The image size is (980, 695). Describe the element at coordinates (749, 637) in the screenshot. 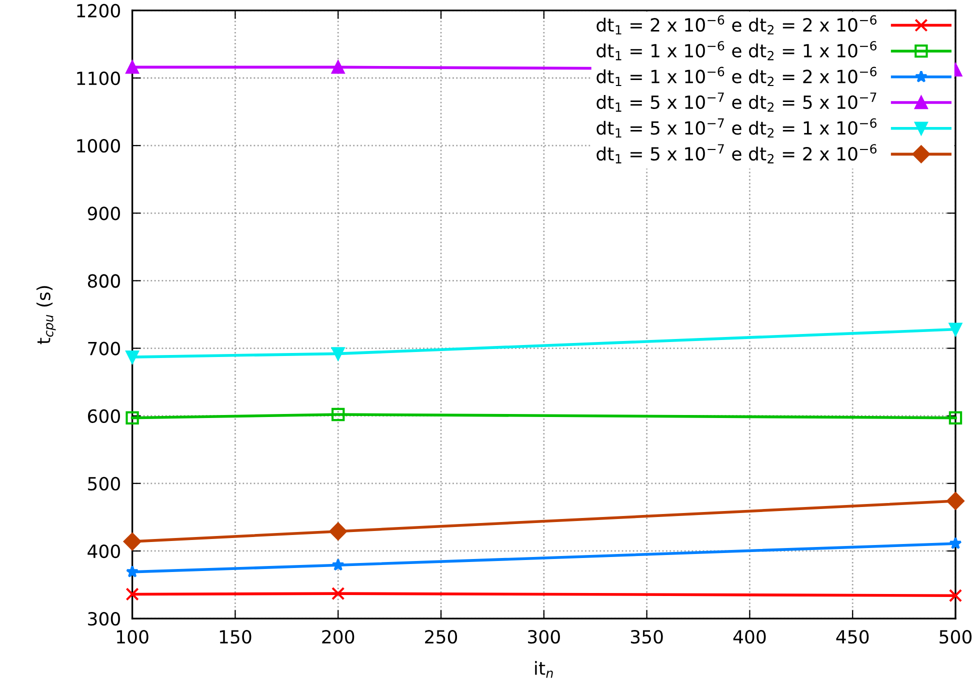

I see `x-tick-label: 400` at that location.